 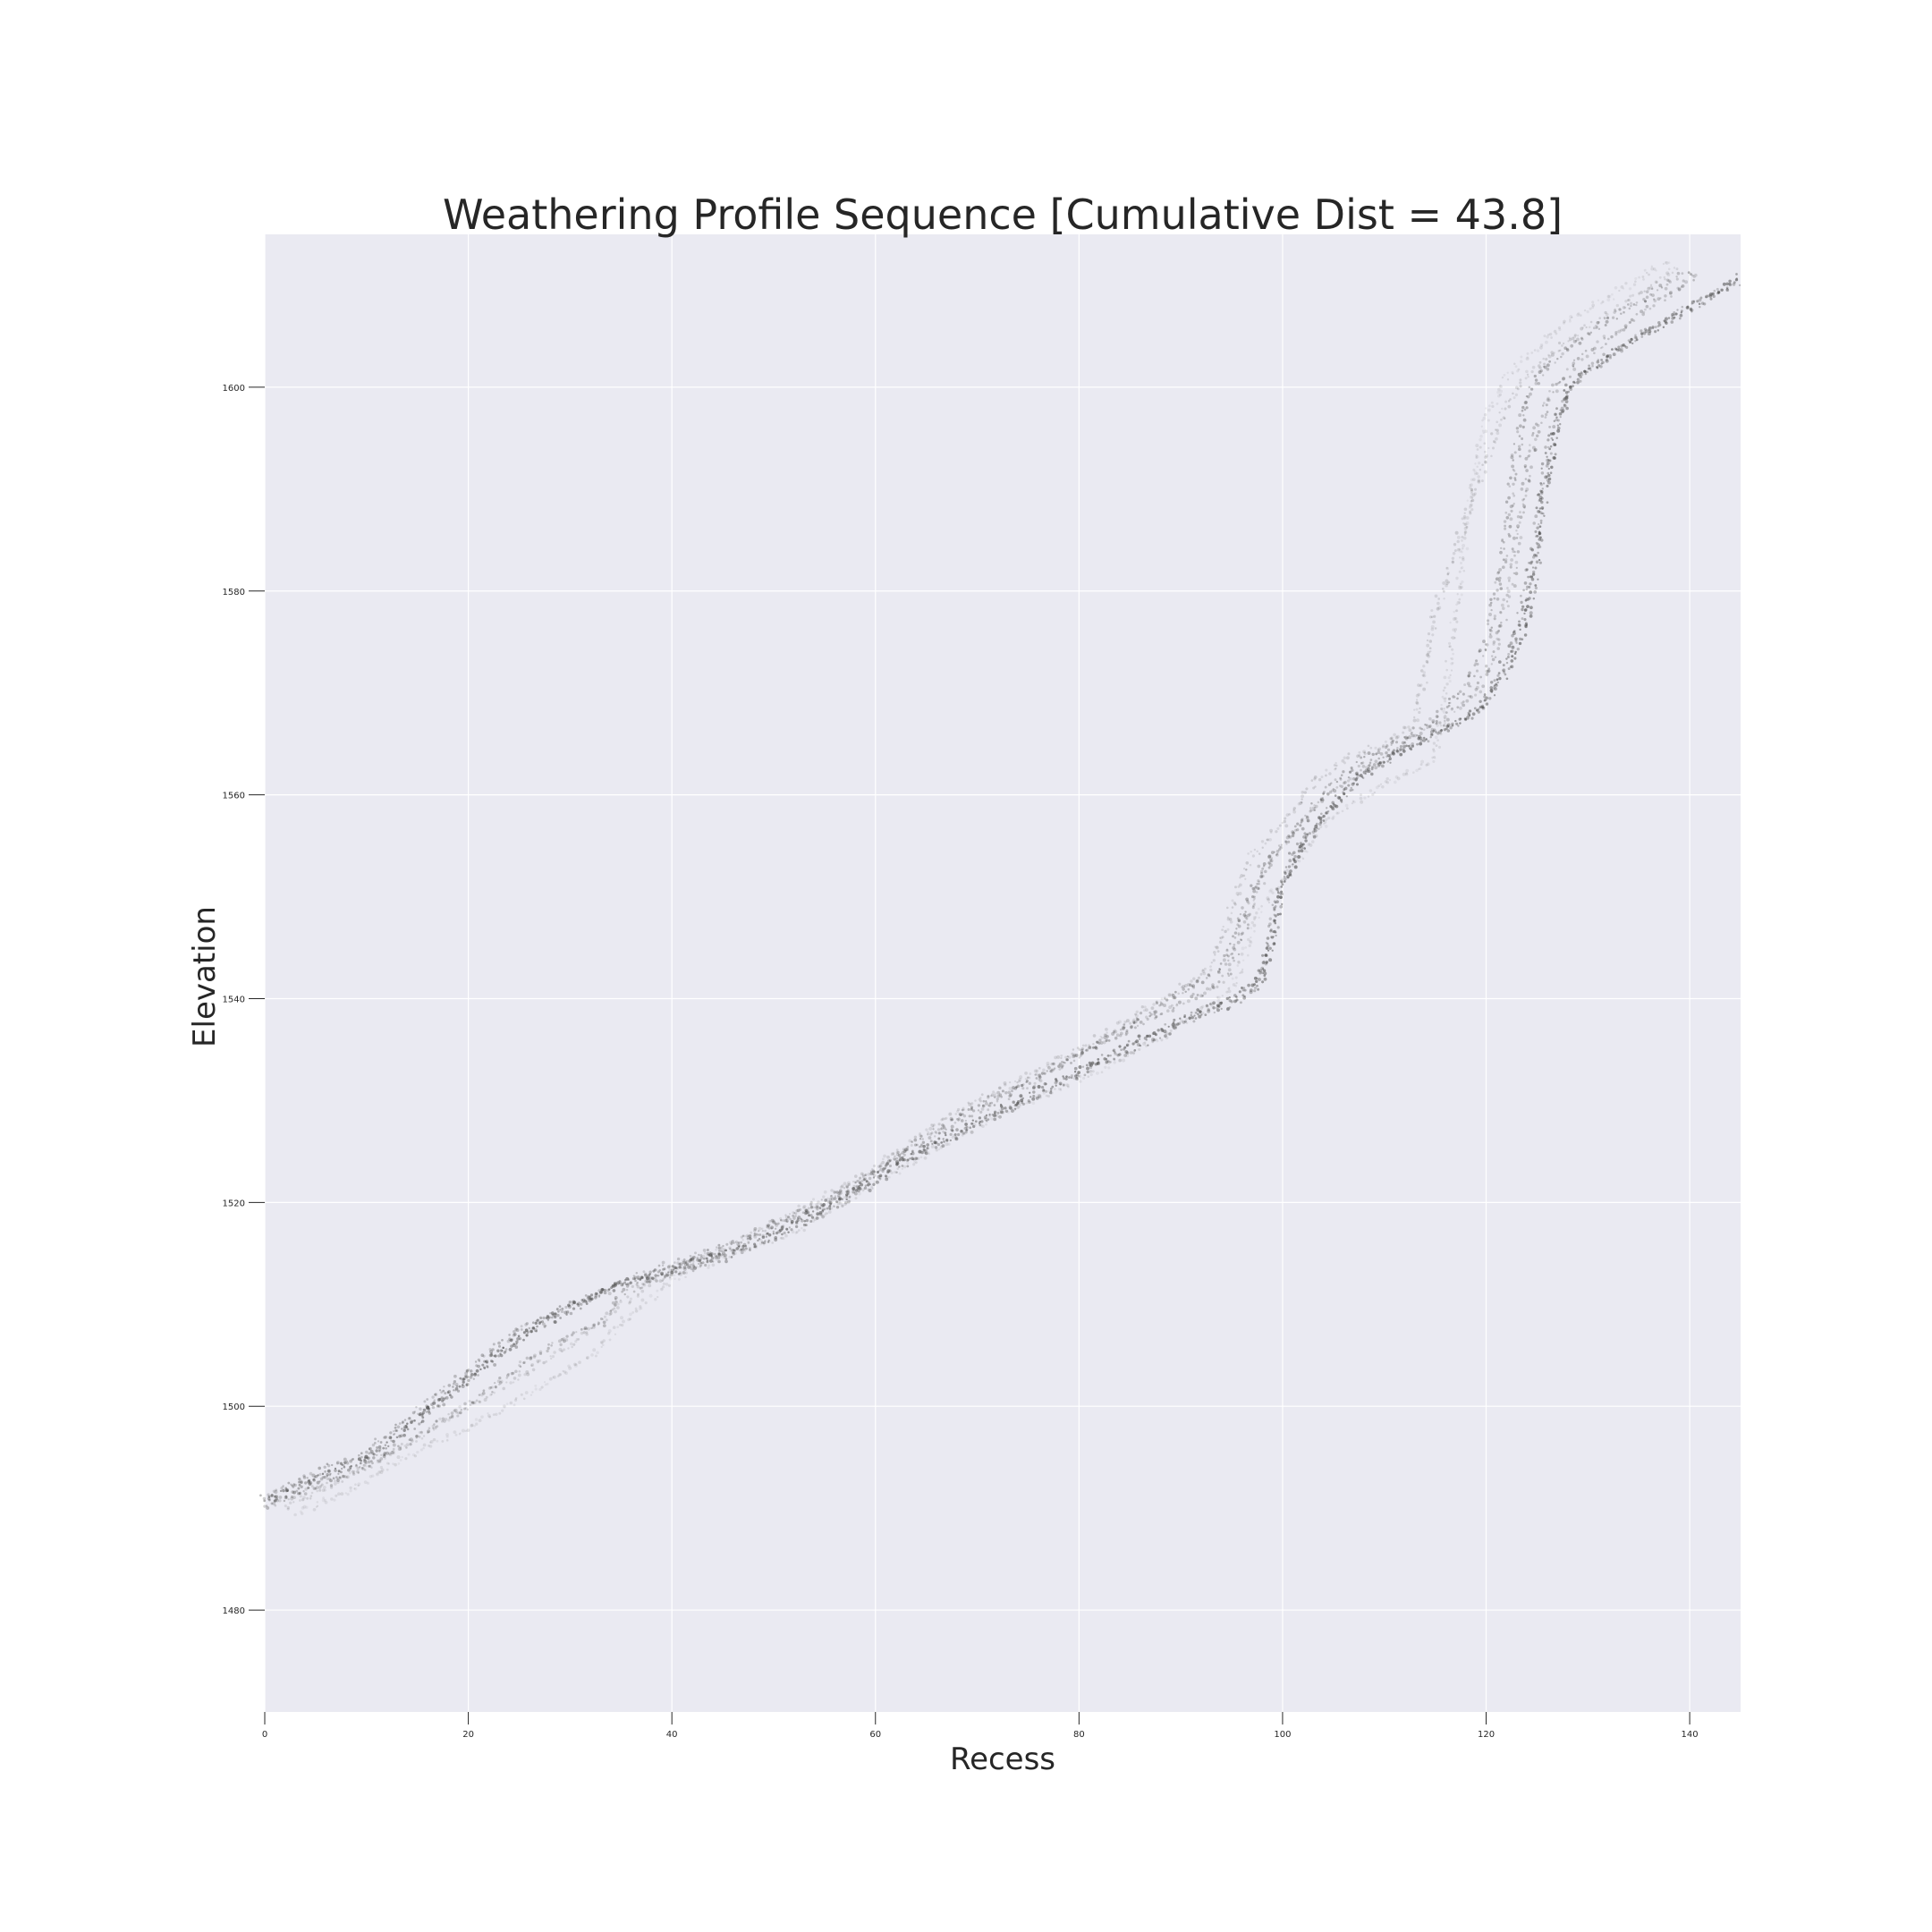 I want to click on x-tick-label: 120, so click(x=1486, y=1735).